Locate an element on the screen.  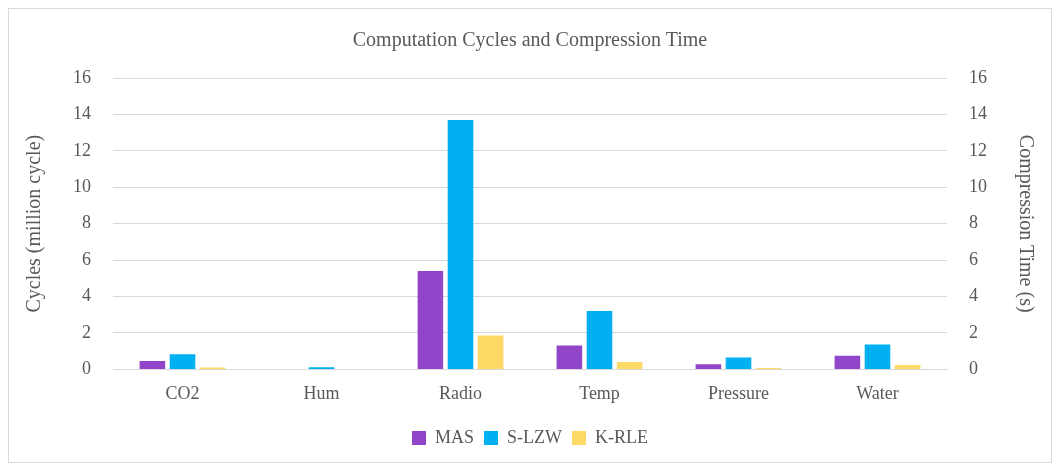
y2-tick-label: 0 is located at coordinates (973, 368).